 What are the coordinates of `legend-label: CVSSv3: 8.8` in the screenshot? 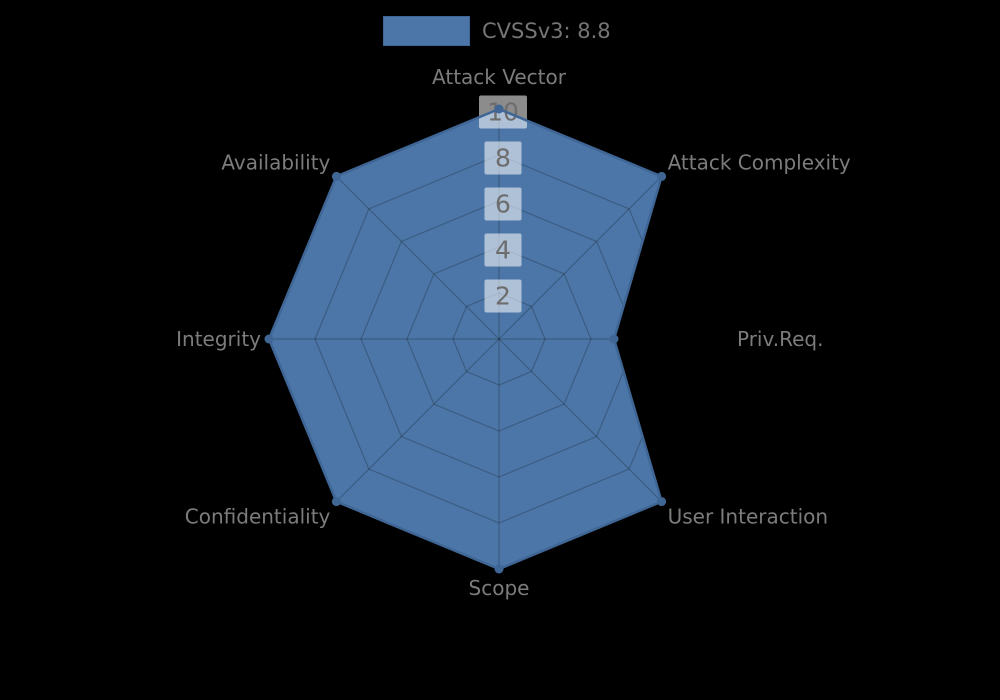 It's located at (546, 31).